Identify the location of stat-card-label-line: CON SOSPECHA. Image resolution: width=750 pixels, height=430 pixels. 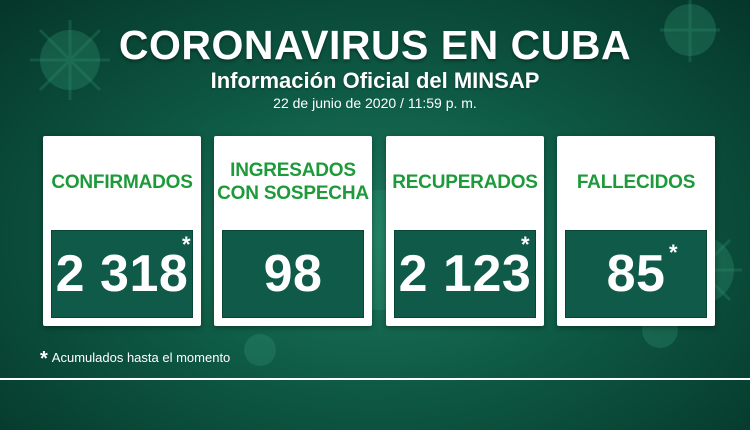
(293, 193).